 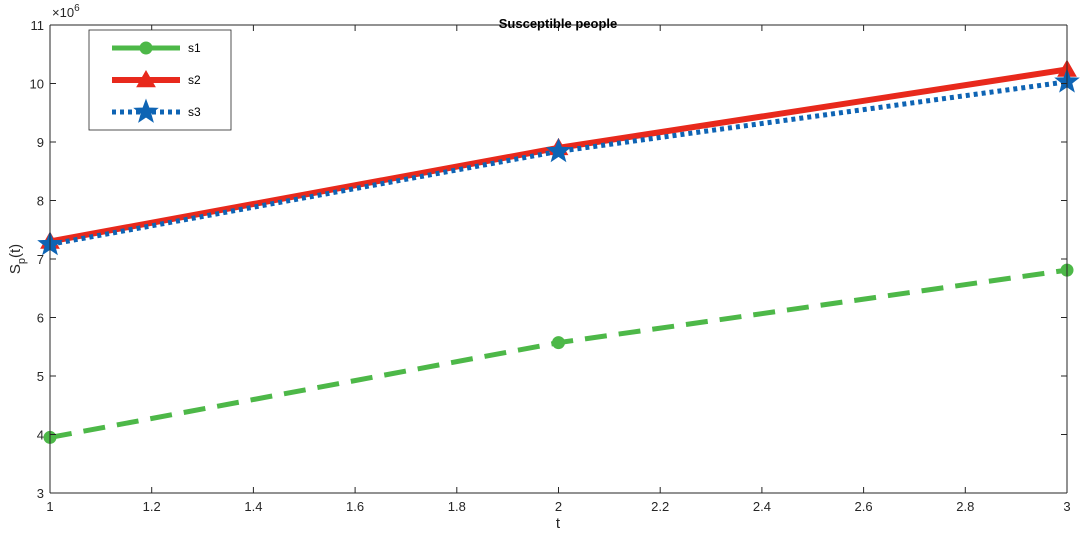 What do you see at coordinates (558, 150) in the screenshot?
I see `data-point-s3` at bounding box center [558, 150].